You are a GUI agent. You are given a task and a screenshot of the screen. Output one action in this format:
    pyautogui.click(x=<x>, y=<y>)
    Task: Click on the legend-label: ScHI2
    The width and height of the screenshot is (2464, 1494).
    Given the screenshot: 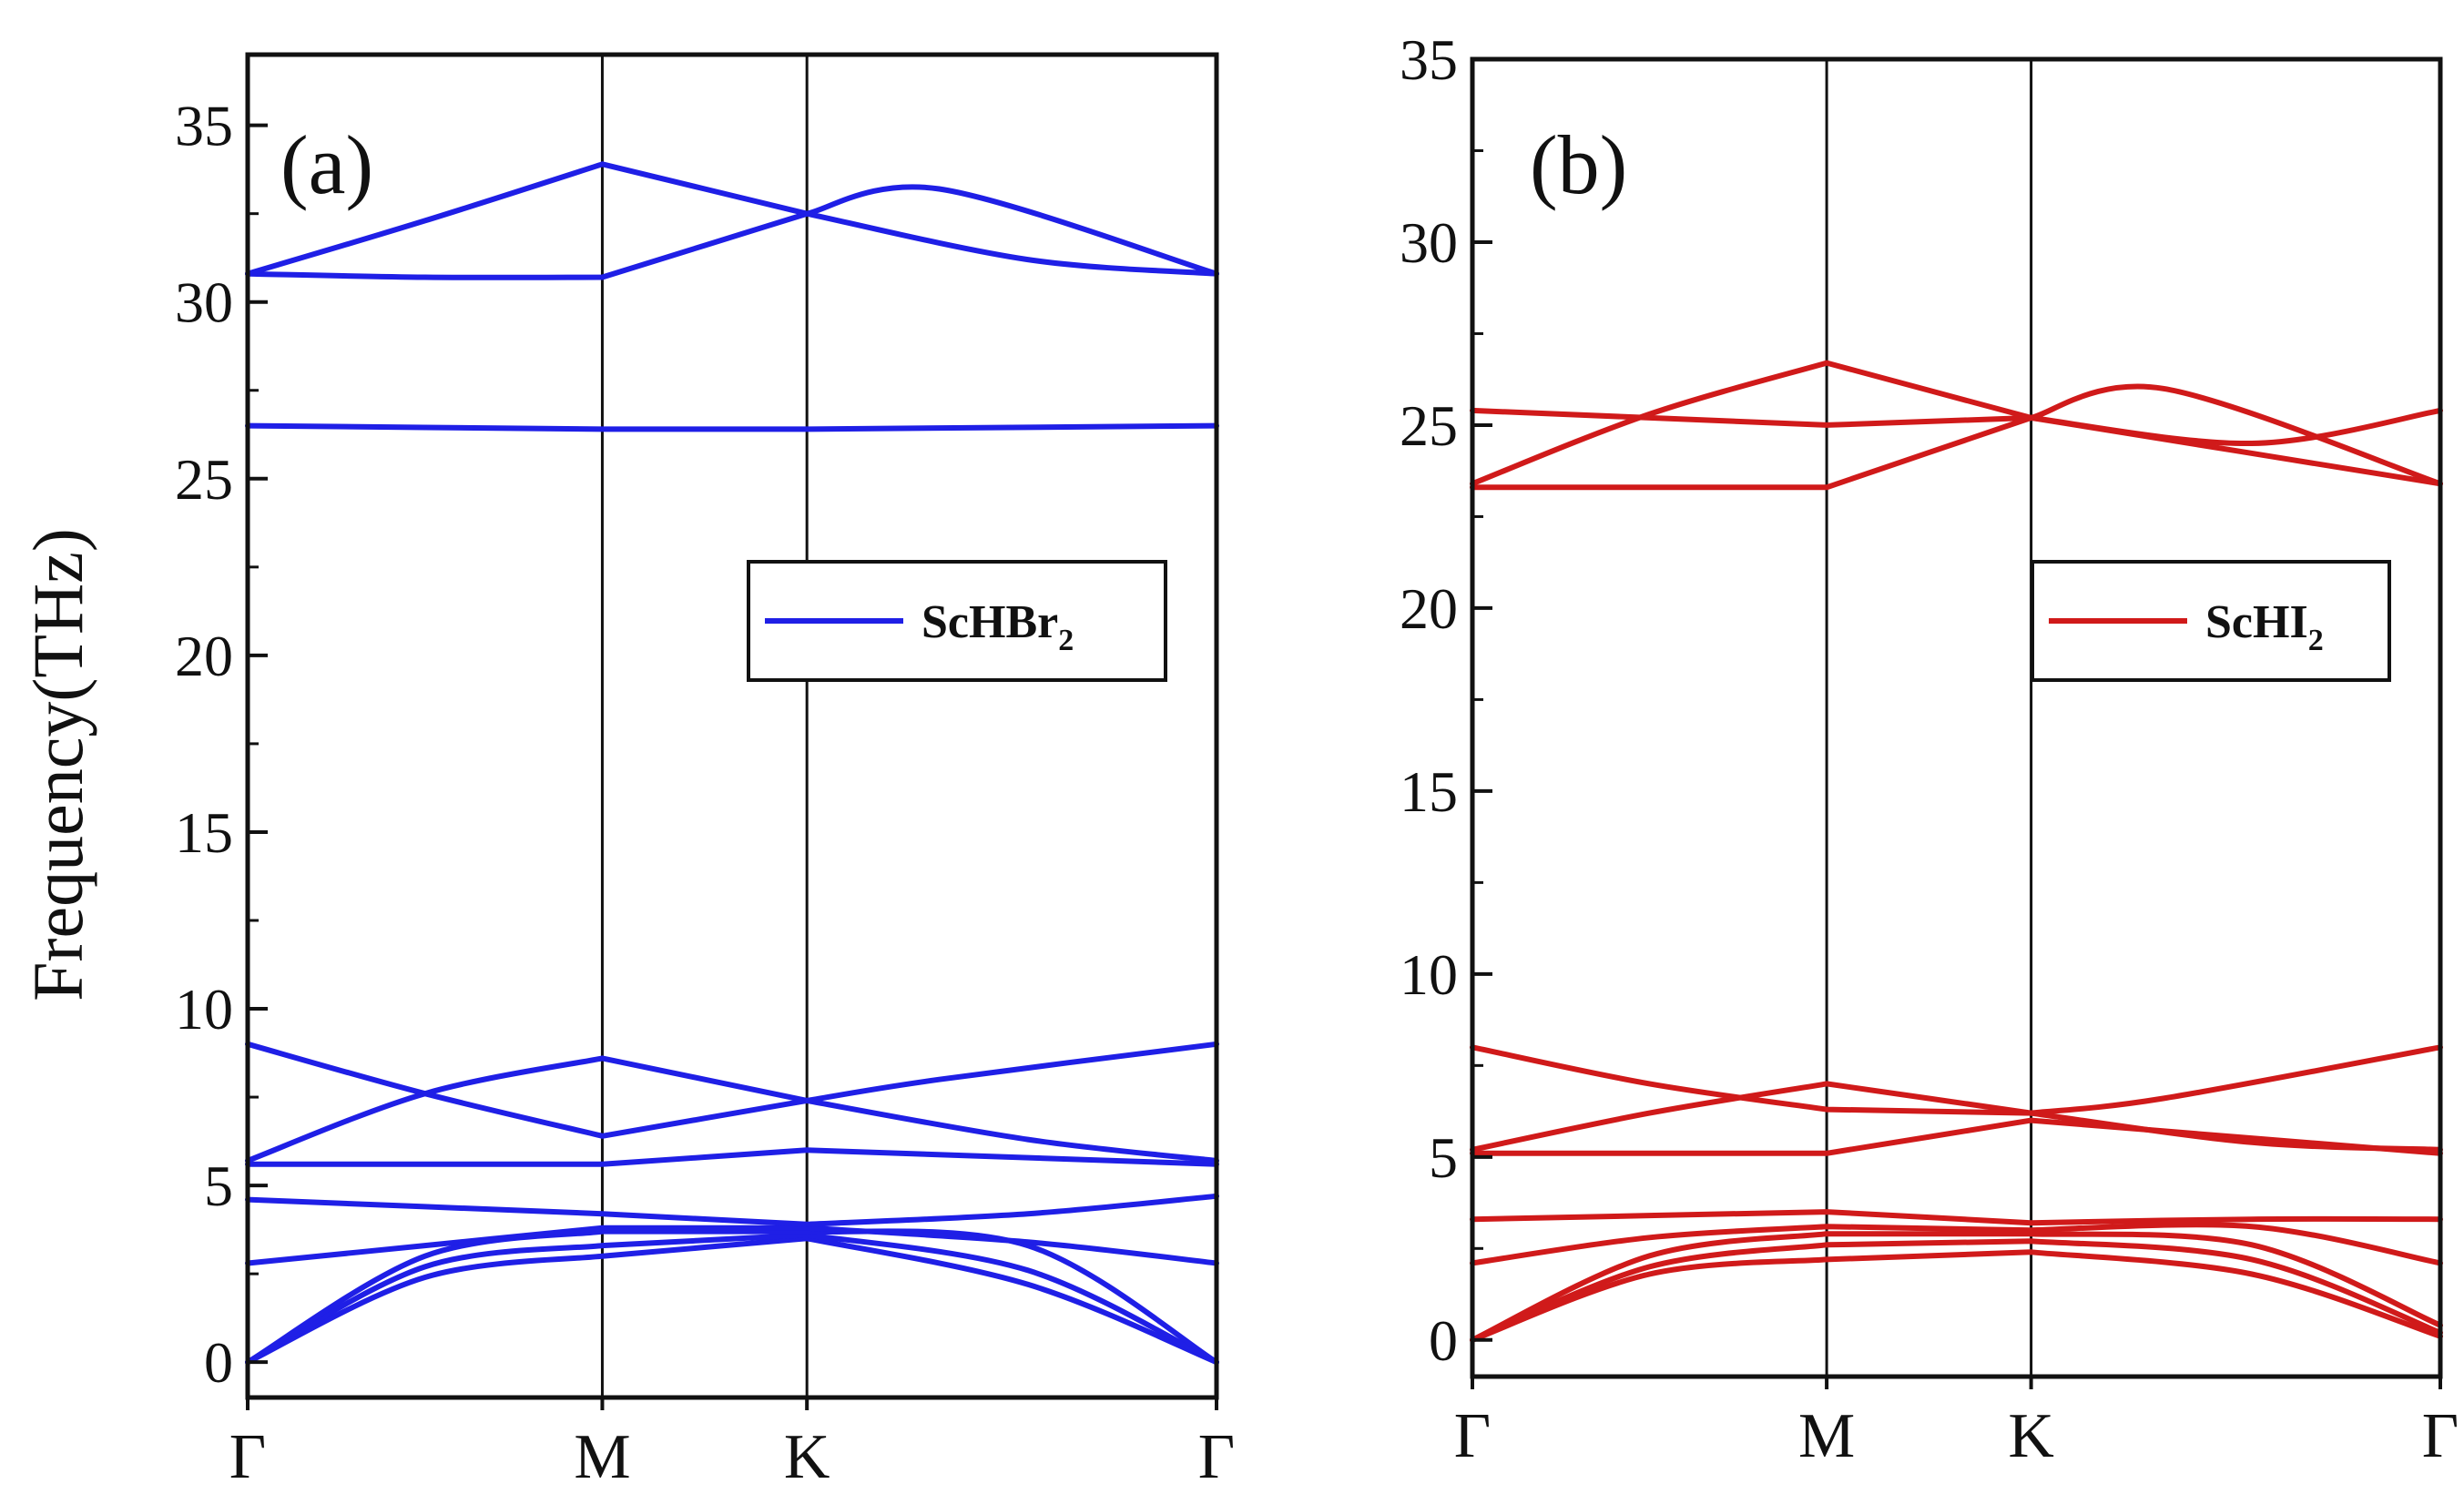 What is the action you would take?
    pyautogui.click(x=2264, y=626)
    